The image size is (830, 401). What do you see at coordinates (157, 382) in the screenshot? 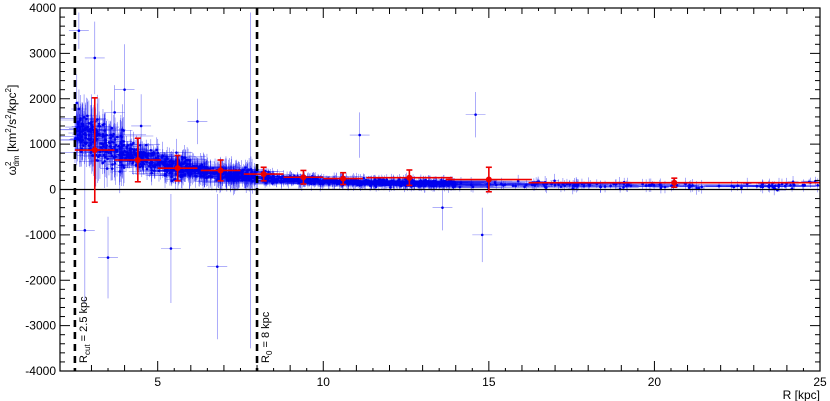
I see `x-tick-label: 5` at bounding box center [157, 382].